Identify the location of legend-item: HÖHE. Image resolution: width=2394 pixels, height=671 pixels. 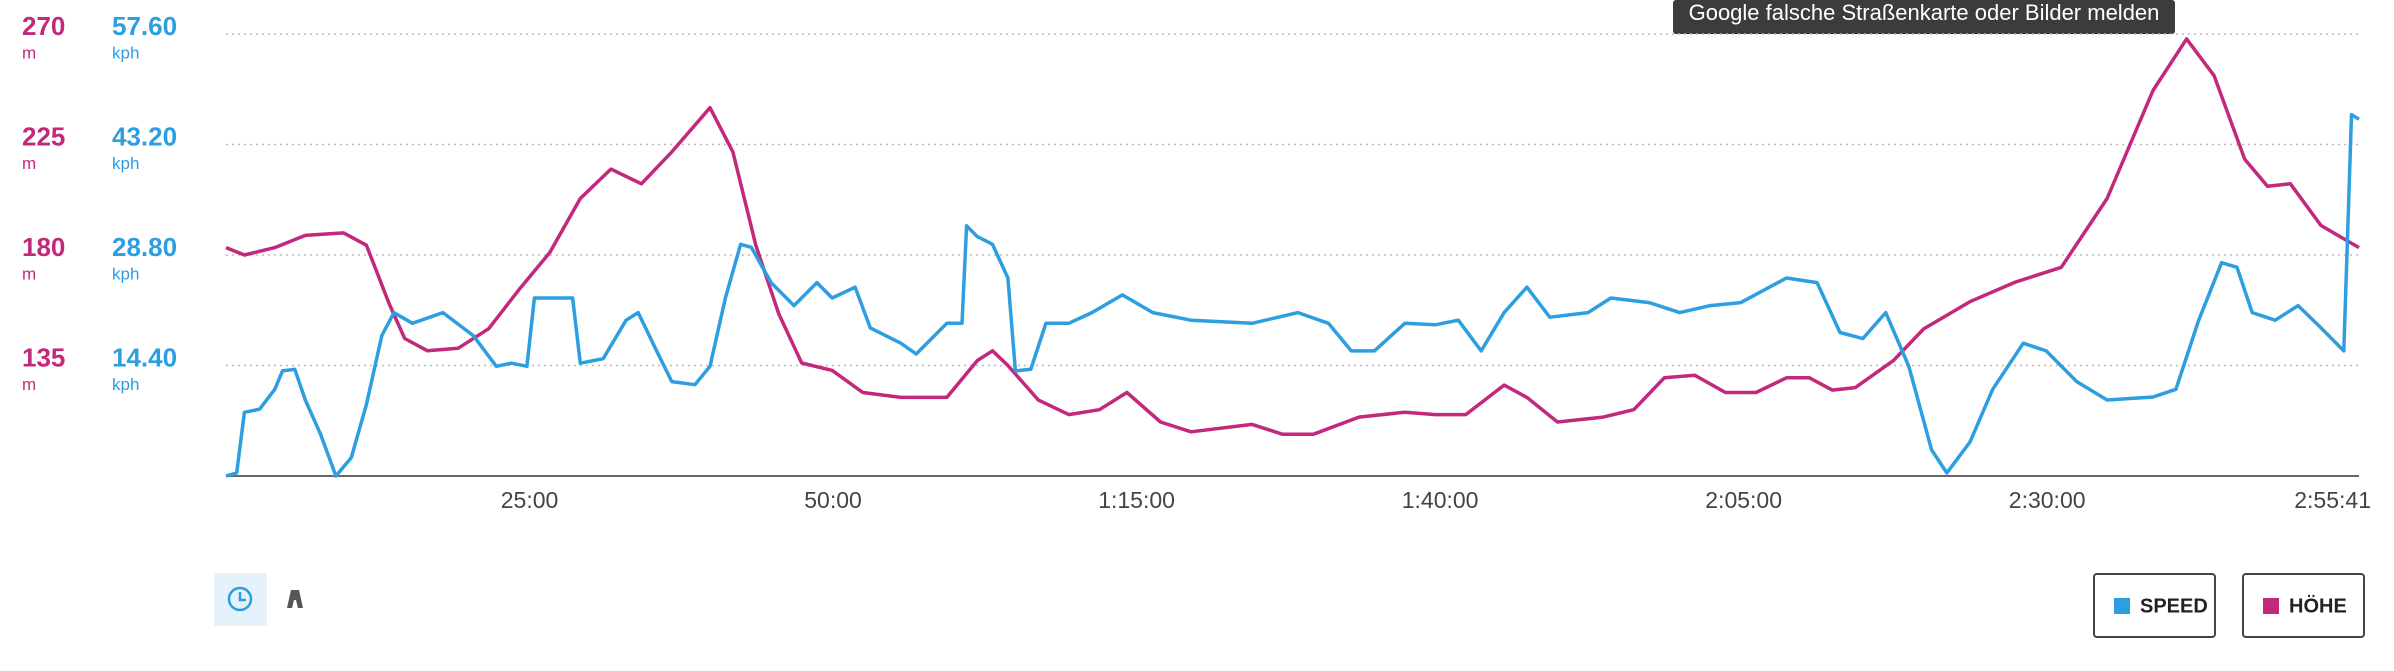
(2303, 605).